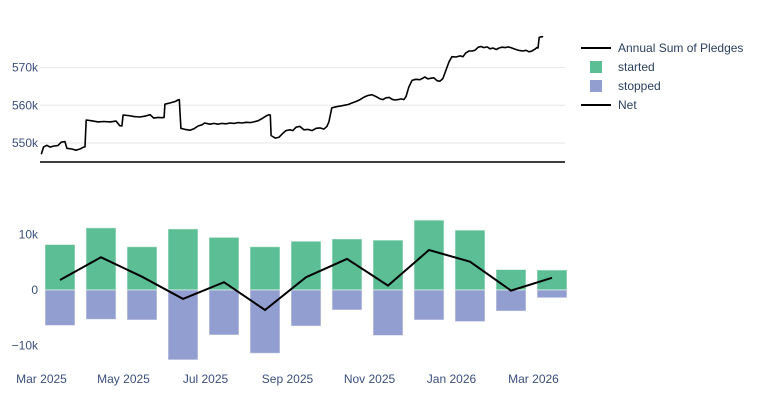 This screenshot has height=400, width=764. I want to click on bottom-chart-xtick-label: May 2025, so click(123, 379).